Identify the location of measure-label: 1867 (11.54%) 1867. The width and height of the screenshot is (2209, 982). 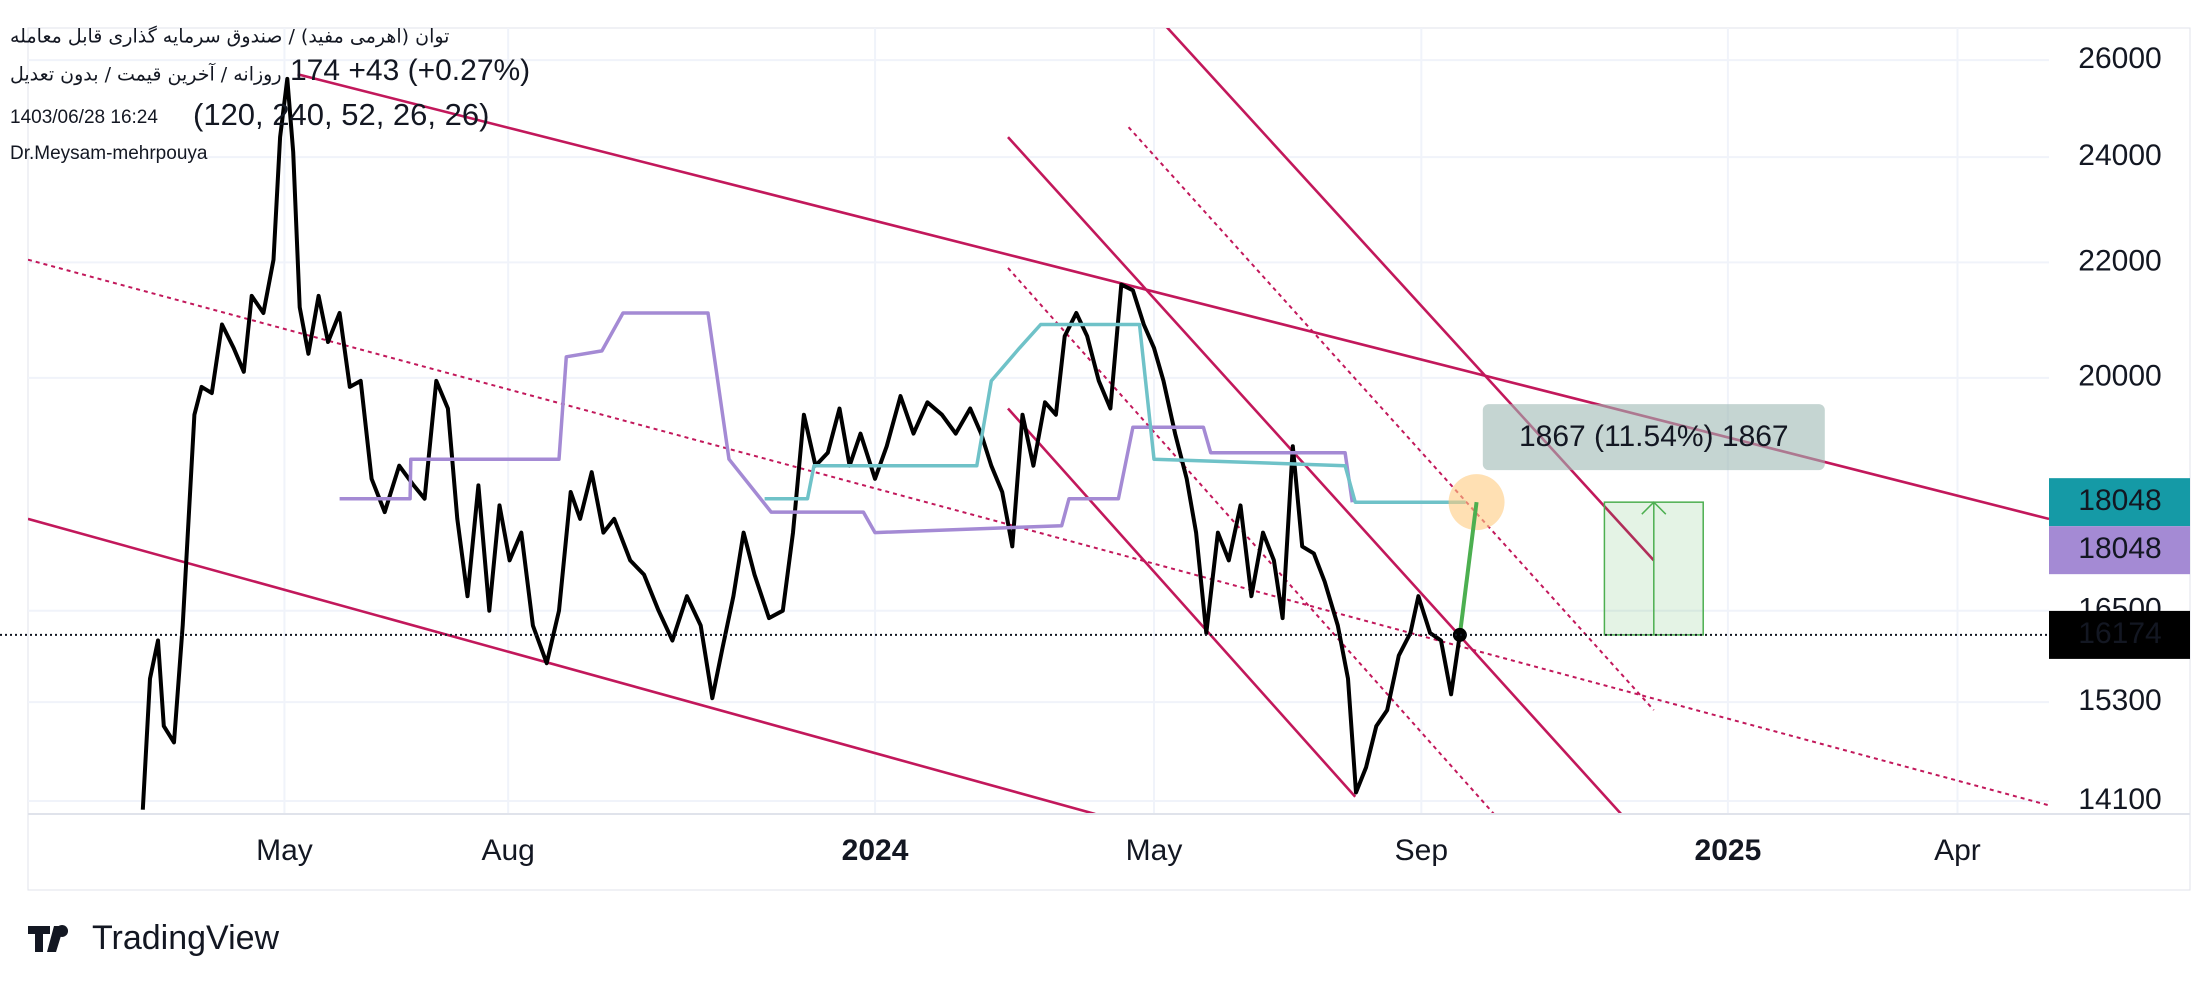
(1654, 436).